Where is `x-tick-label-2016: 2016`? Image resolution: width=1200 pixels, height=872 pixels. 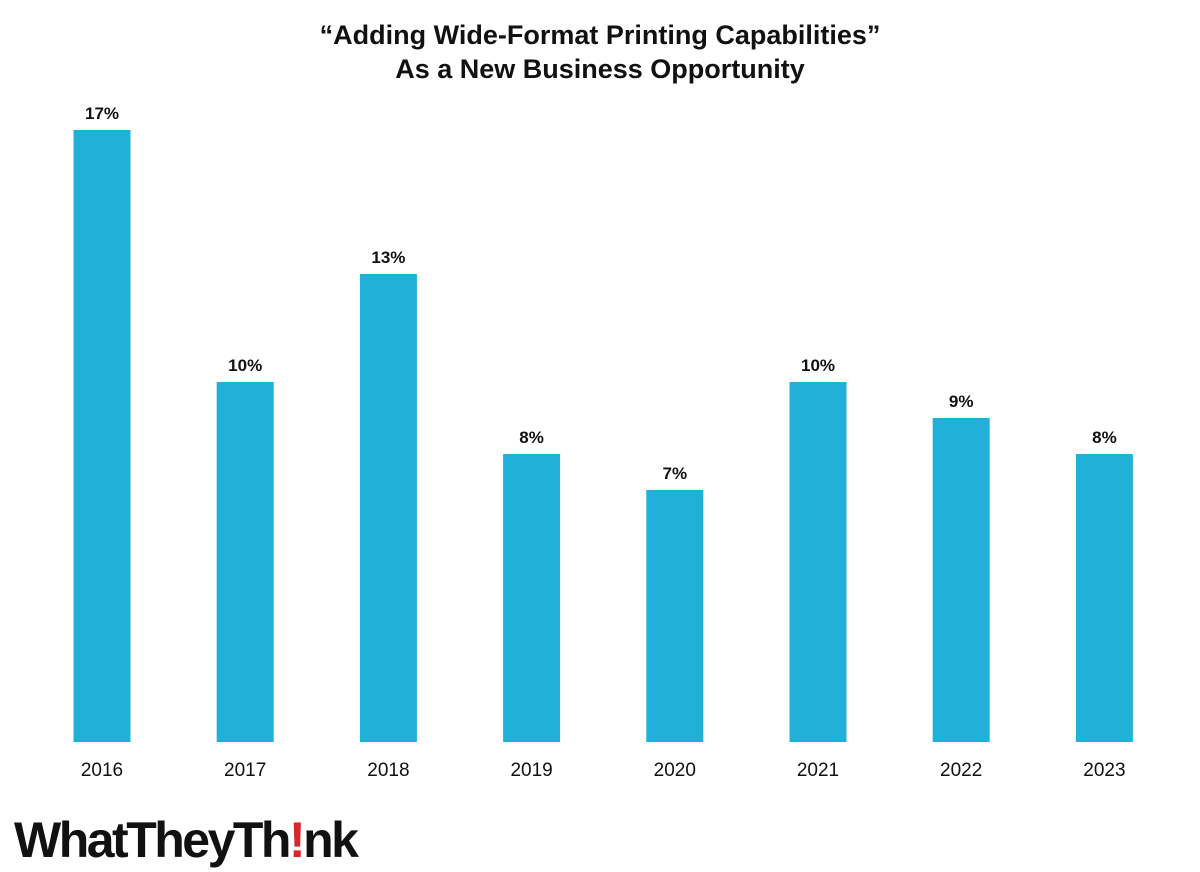
x-tick-label-2016: 2016 is located at coordinates (102, 770).